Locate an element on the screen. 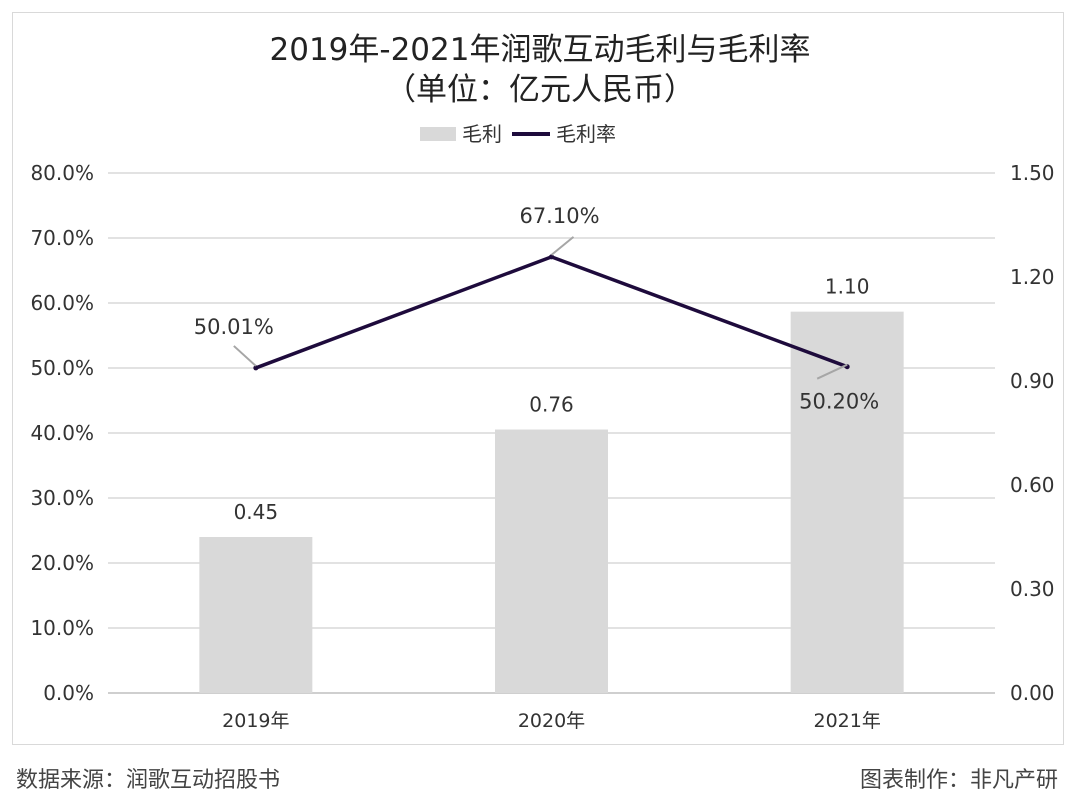  left-axis-tick: 40.0% is located at coordinates (62, 433).